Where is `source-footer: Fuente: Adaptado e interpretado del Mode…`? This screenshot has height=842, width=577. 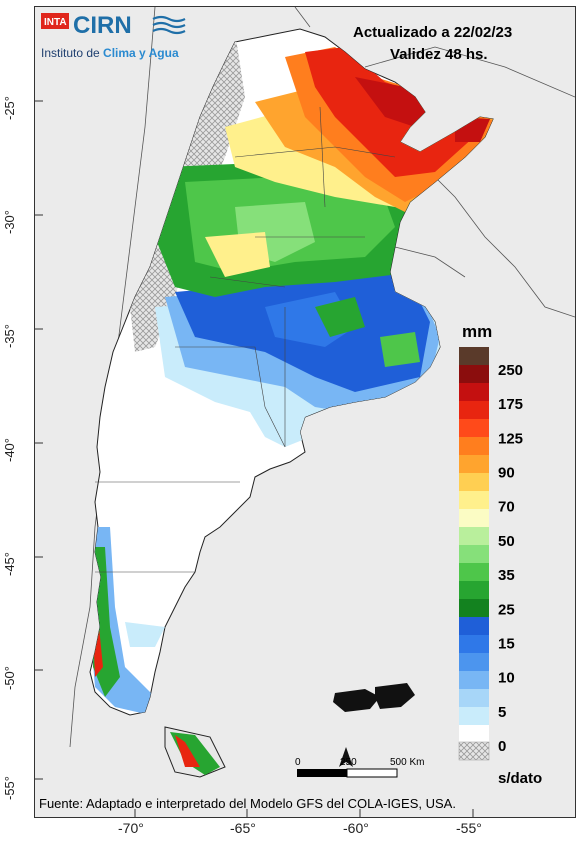 source-footer: Fuente: Adaptado e interpretado del Mode… is located at coordinates (247, 803).